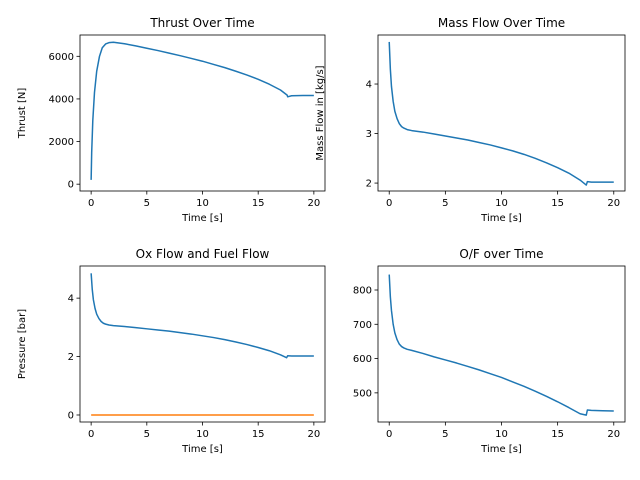 The width and height of the screenshot is (640, 480). Describe the element at coordinates (445, 203) in the screenshot. I see `mass-flow-x-tick-label: 5` at that location.